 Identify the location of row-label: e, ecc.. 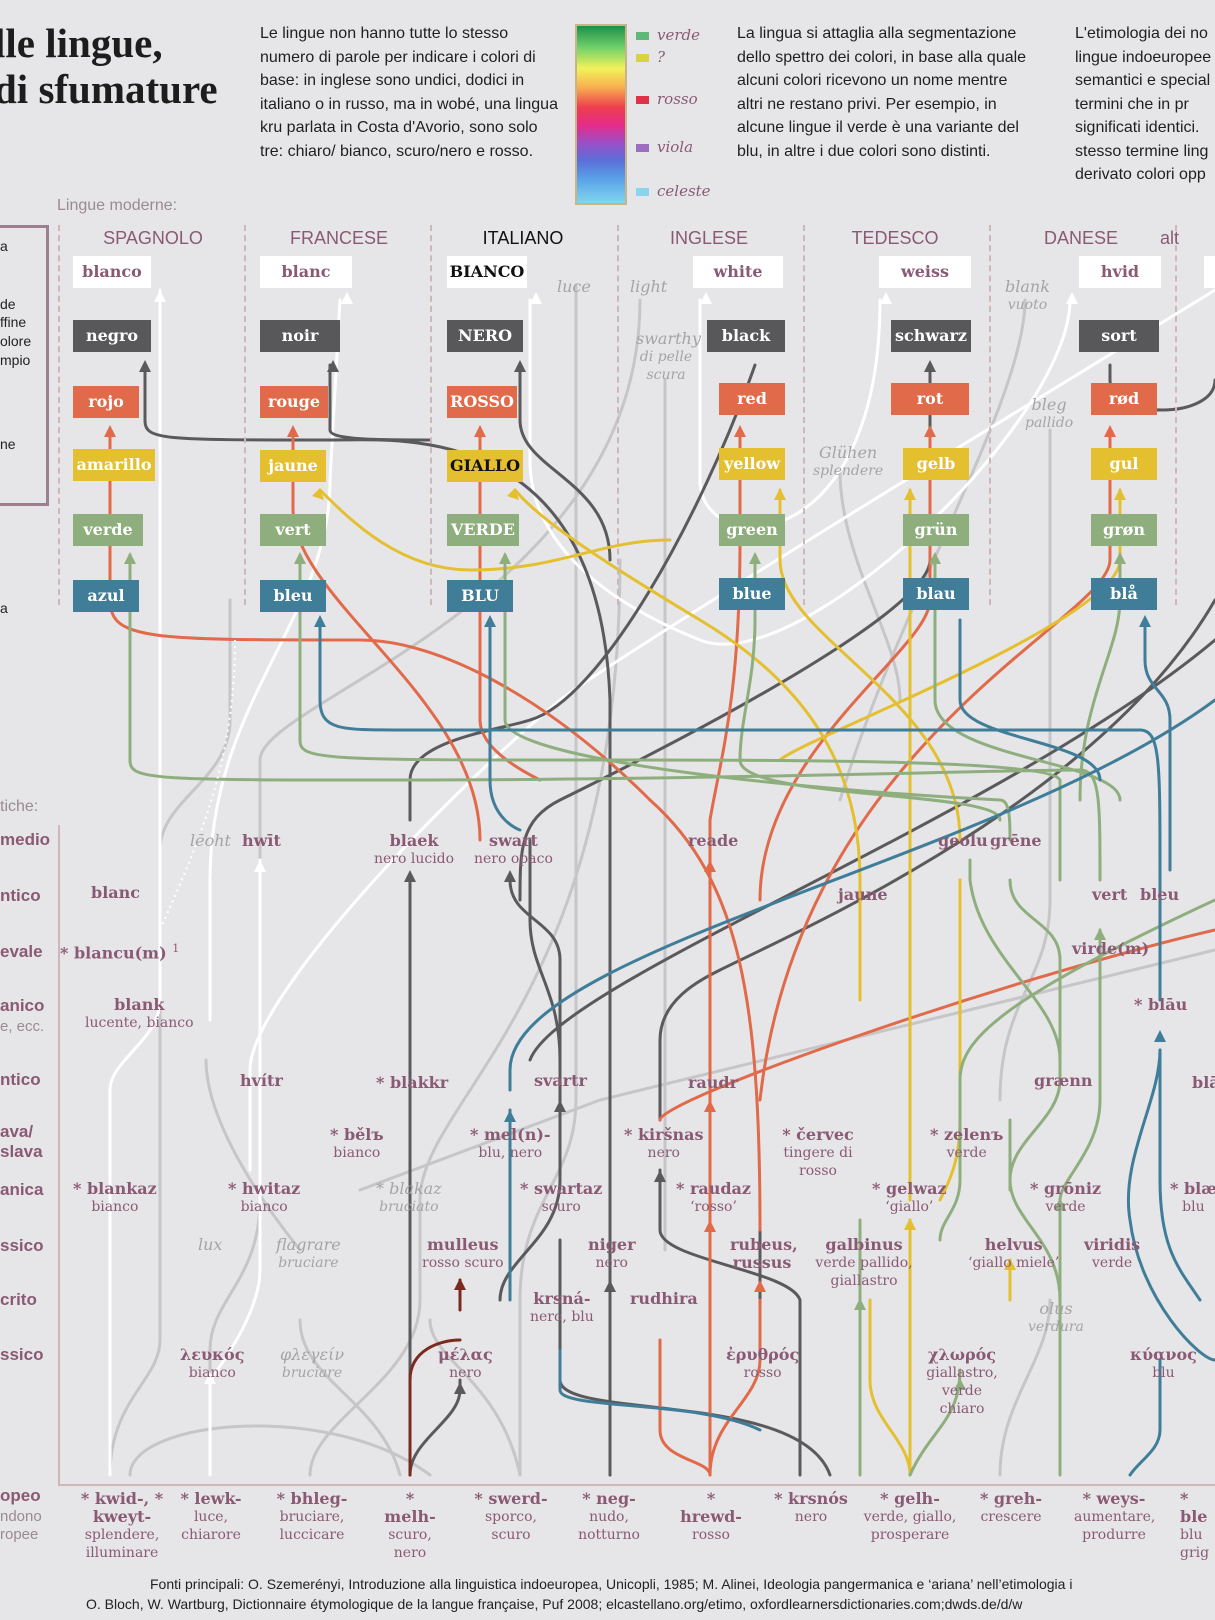
(22, 1026).